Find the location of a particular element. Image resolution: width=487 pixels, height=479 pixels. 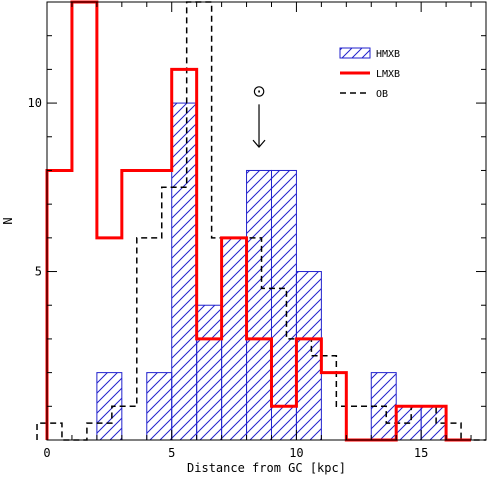

x-tick-label: 5 is located at coordinates (171, 453).